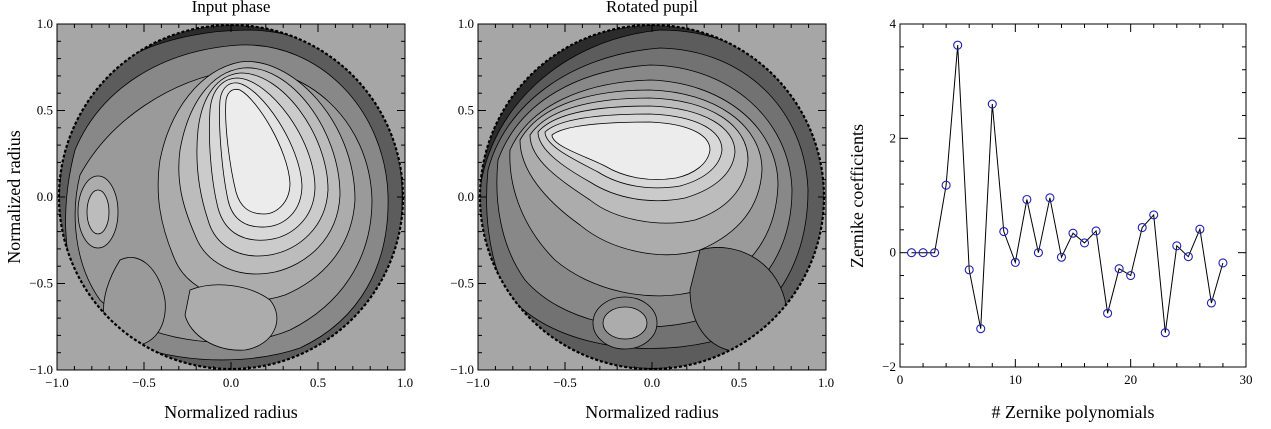  Describe the element at coordinates (1130, 379) in the screenshot. I see `x-tick-label: 20` at that location.